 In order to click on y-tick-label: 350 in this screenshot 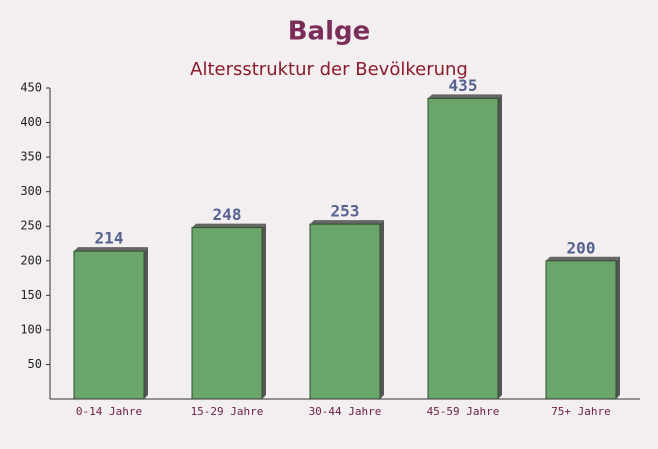, I will do `click(31, 157)`.